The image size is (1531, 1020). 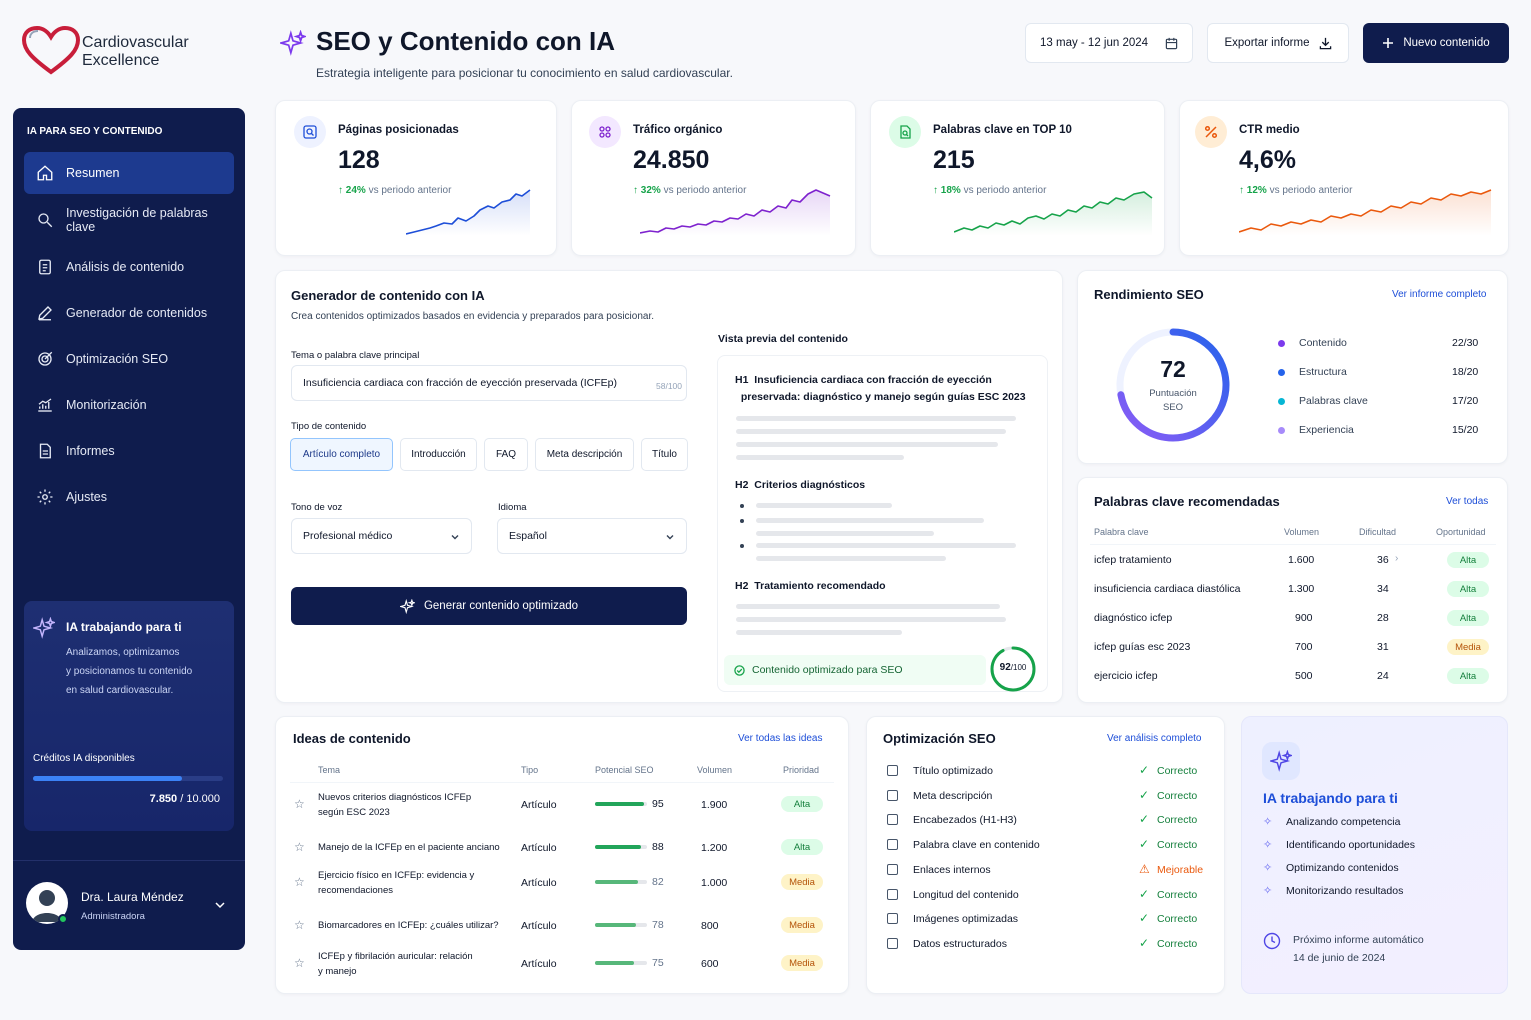 What do you see at coordinates (1187, 501) in the screenshot?
I see `keywords-title: Palabras clave recomendadas` at bounding box center [1187, 501].